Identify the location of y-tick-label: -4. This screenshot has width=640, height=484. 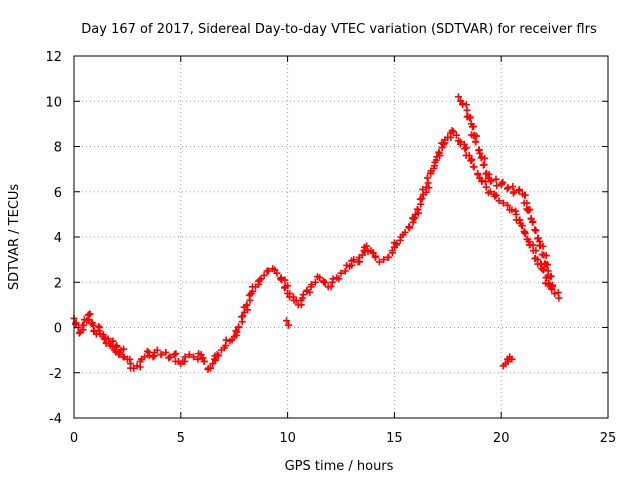
(55, 419).